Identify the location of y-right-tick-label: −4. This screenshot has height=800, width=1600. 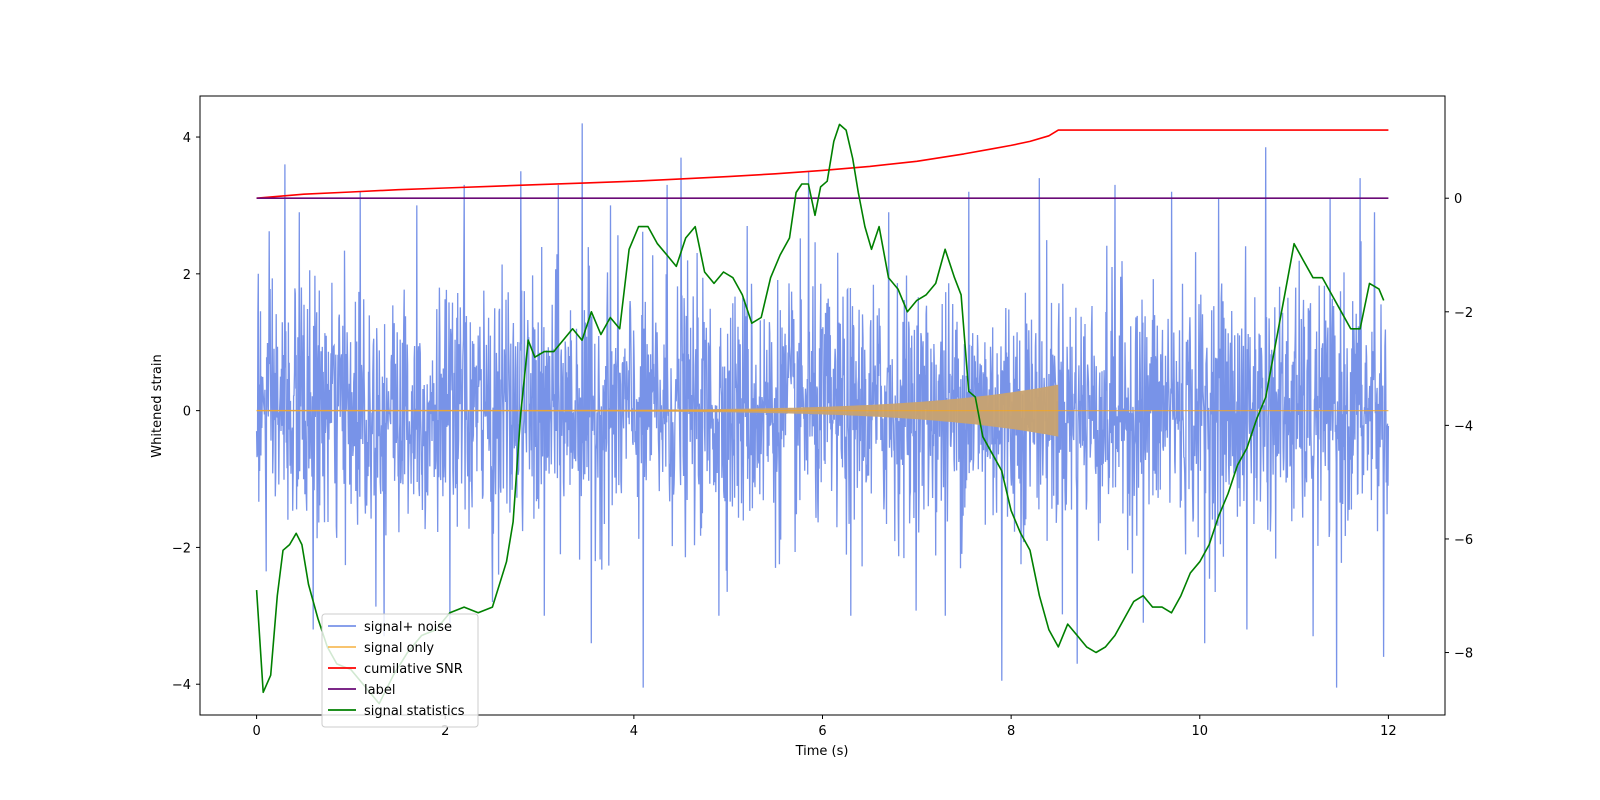
(1463, 426).